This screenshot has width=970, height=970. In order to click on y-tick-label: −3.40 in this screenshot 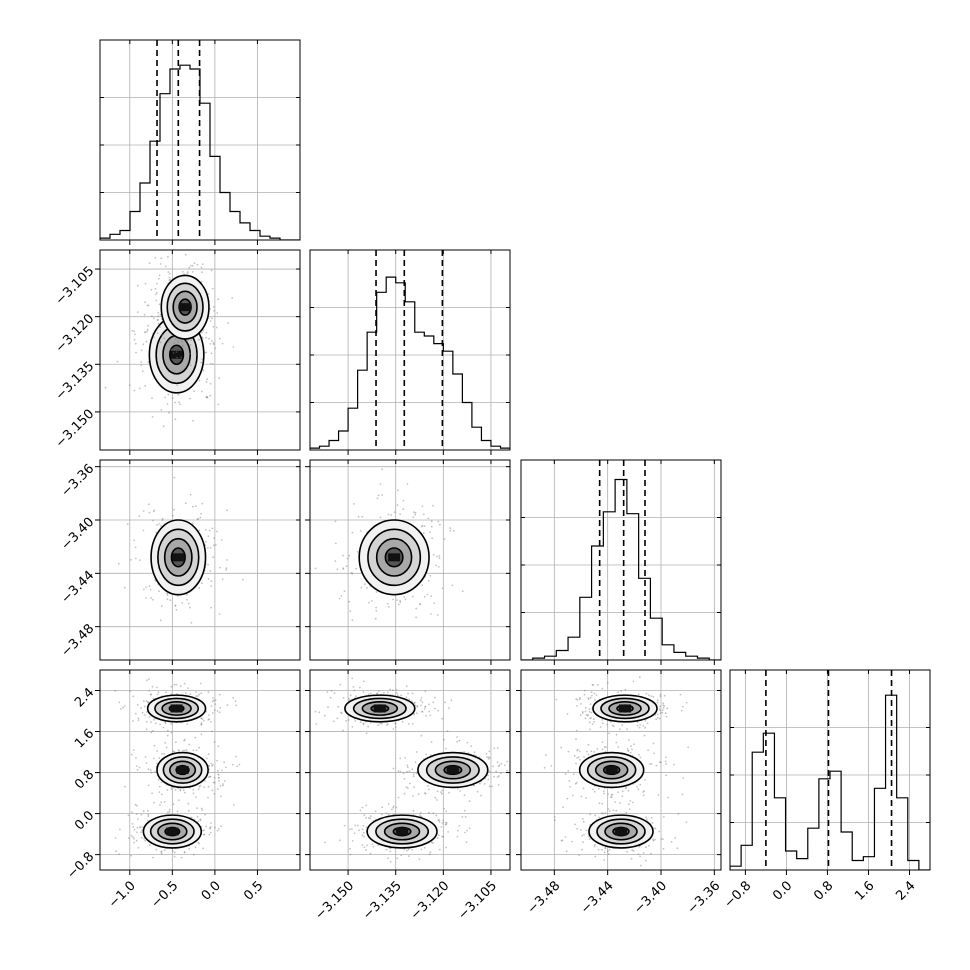, I will do `click(78, 534)`.